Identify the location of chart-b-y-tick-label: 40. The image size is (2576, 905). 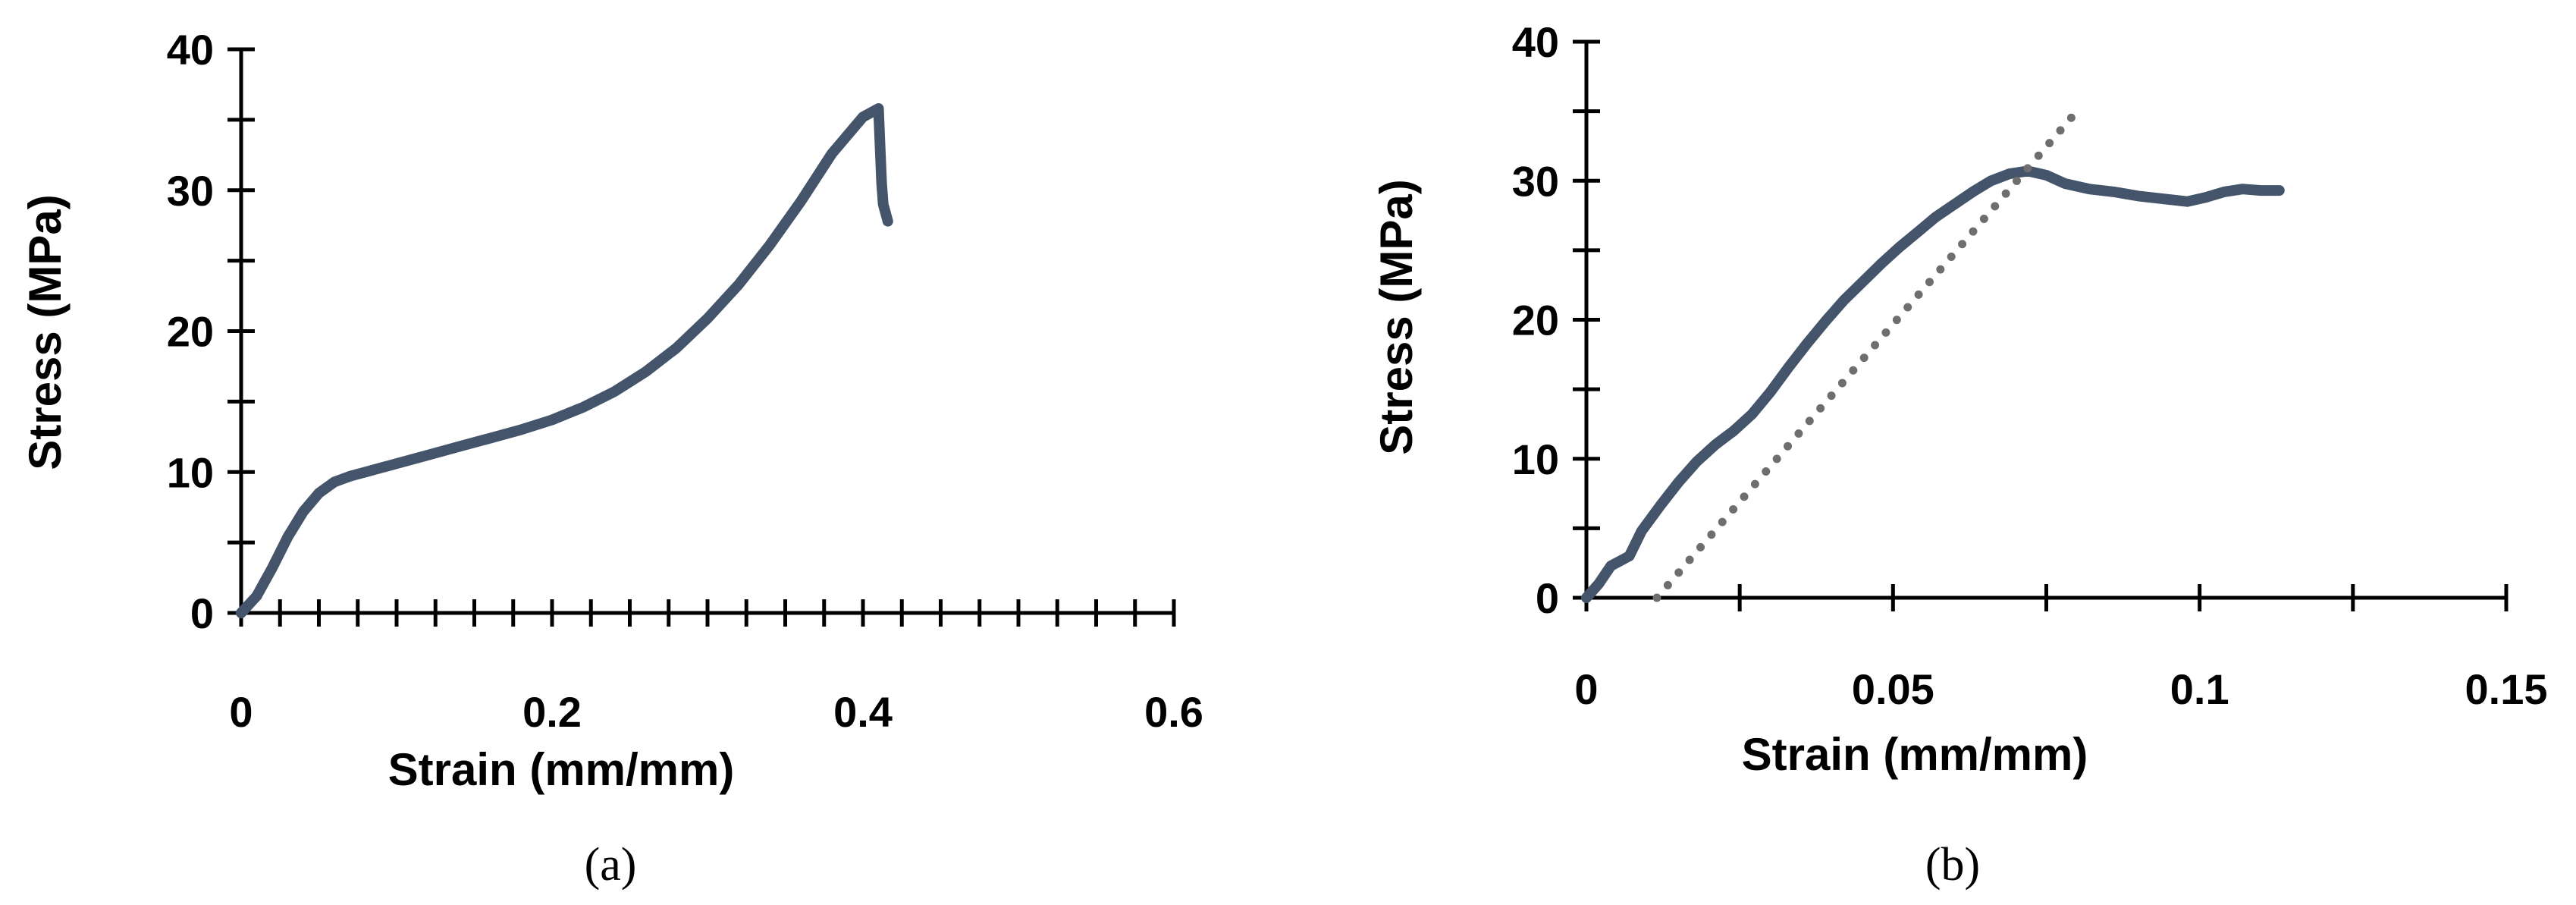
(1535, 42).